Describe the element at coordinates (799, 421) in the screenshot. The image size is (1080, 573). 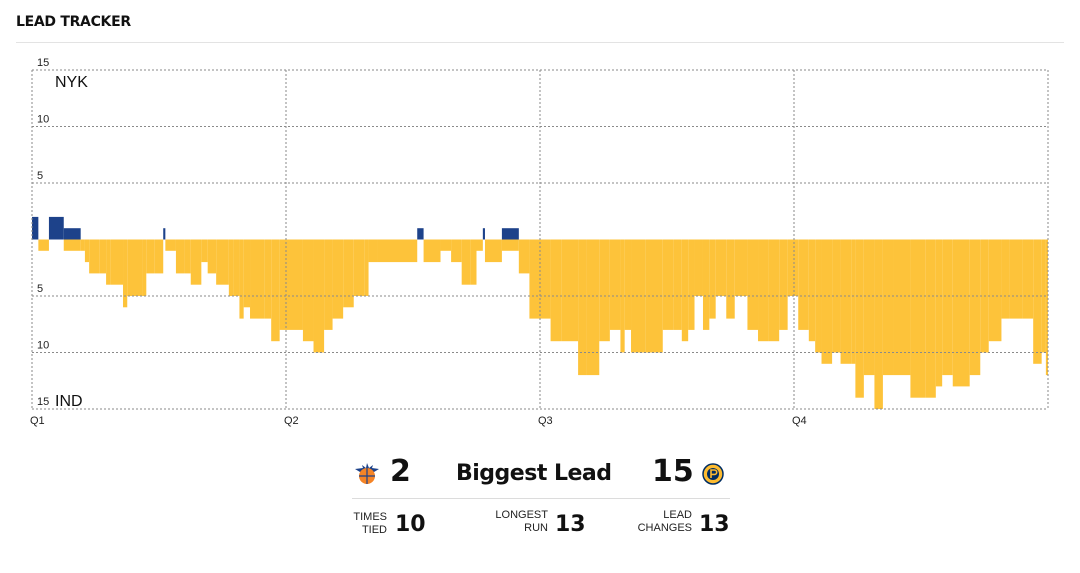
I see `x-tick-label: Q4` at that location.